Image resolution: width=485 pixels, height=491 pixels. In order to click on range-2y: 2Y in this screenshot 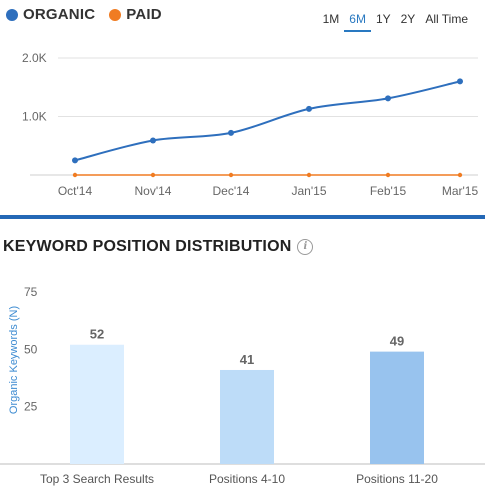, I will do `click(408, 19)`.